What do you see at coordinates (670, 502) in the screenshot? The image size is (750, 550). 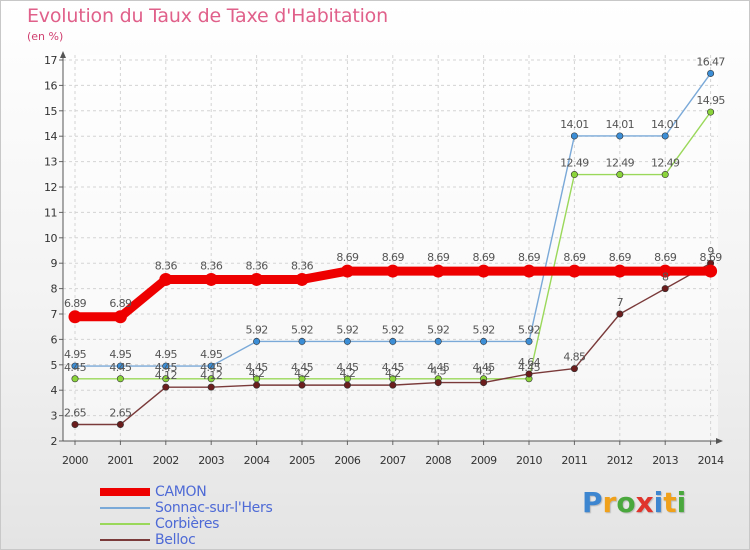 I see `brand-letter: t` at bounding box center [670, 502].